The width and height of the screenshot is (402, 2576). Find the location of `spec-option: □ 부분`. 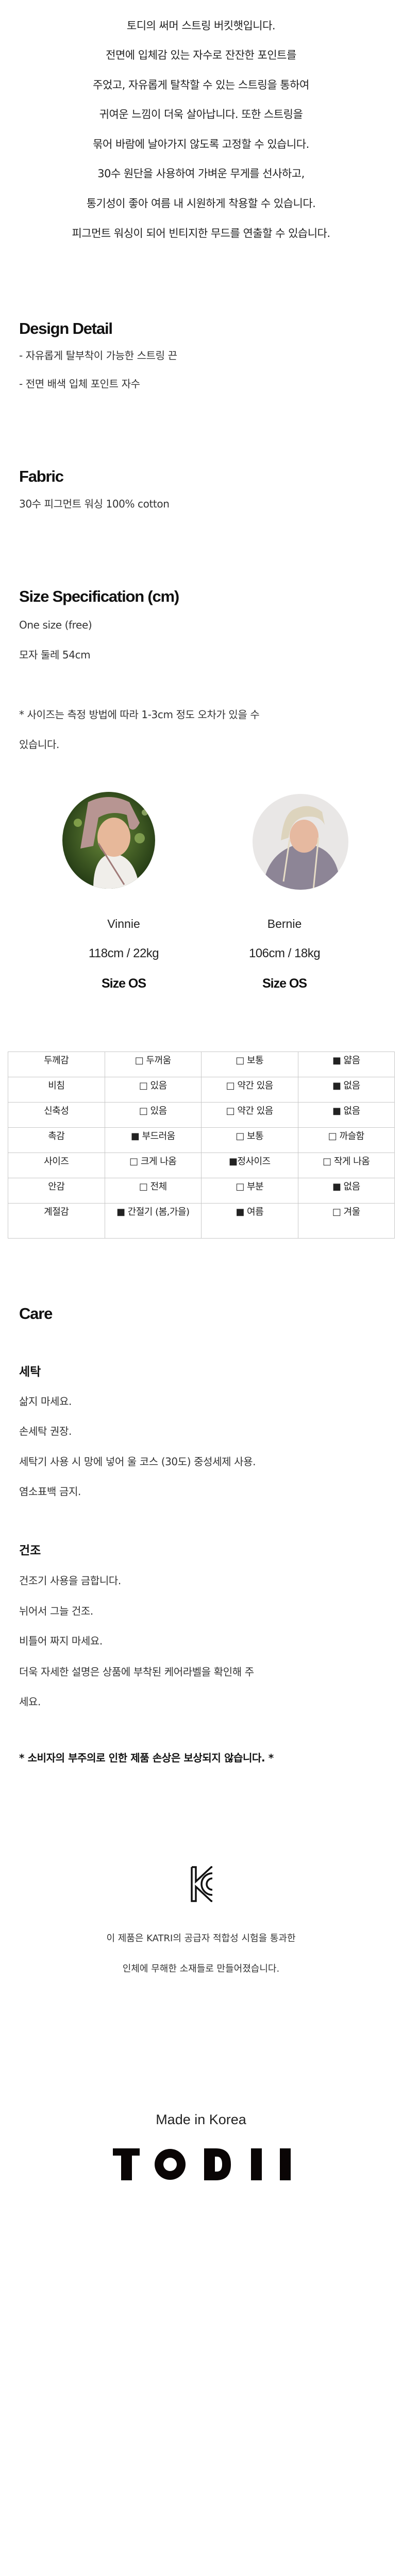

spec-option: □ 부분 is located at coordinates (249, 1191).